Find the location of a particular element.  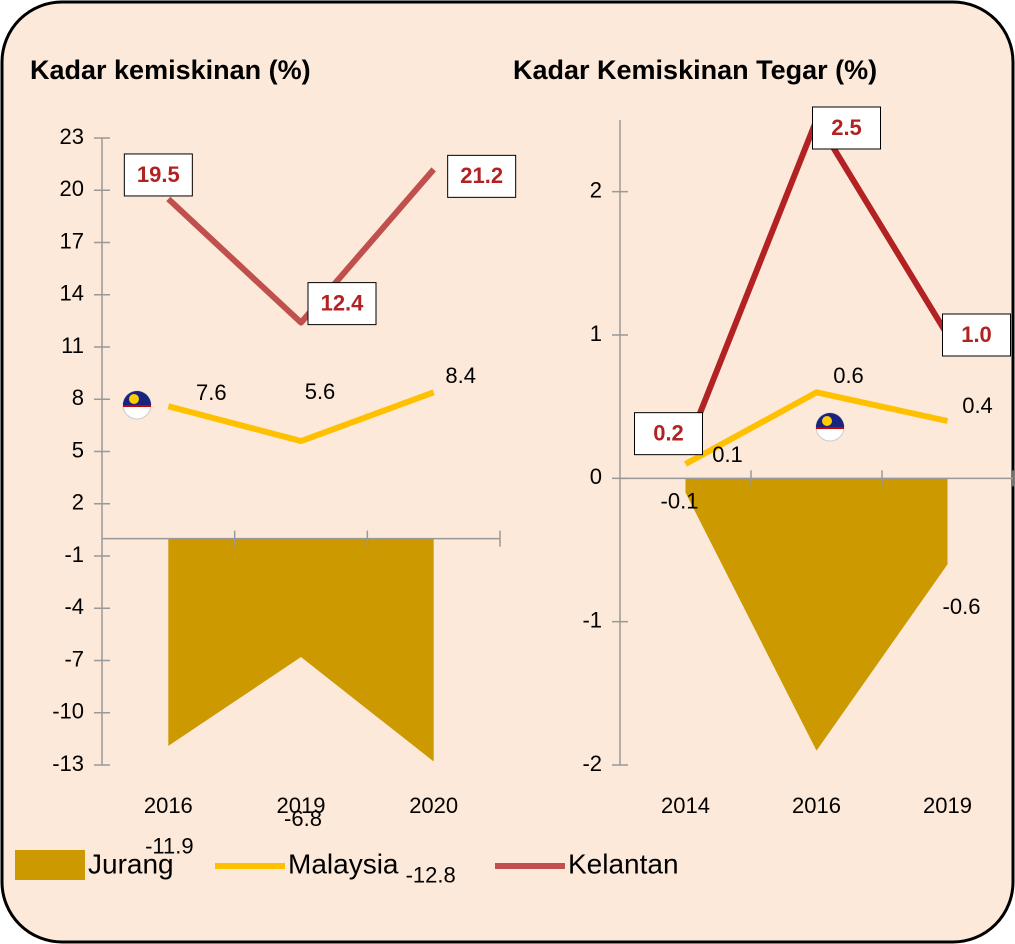

y-tick-label: 1 is located at coordinates (596, 333).